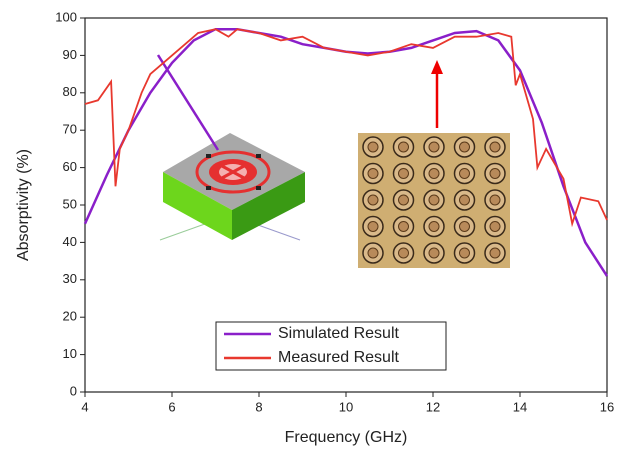 Image resolution: width=618 pixels, height=452 pixels. What do you see at coordinates (339, 357) in the screenshot?
I see `legend-label: Measured Result` at bounding box center [339, 357].